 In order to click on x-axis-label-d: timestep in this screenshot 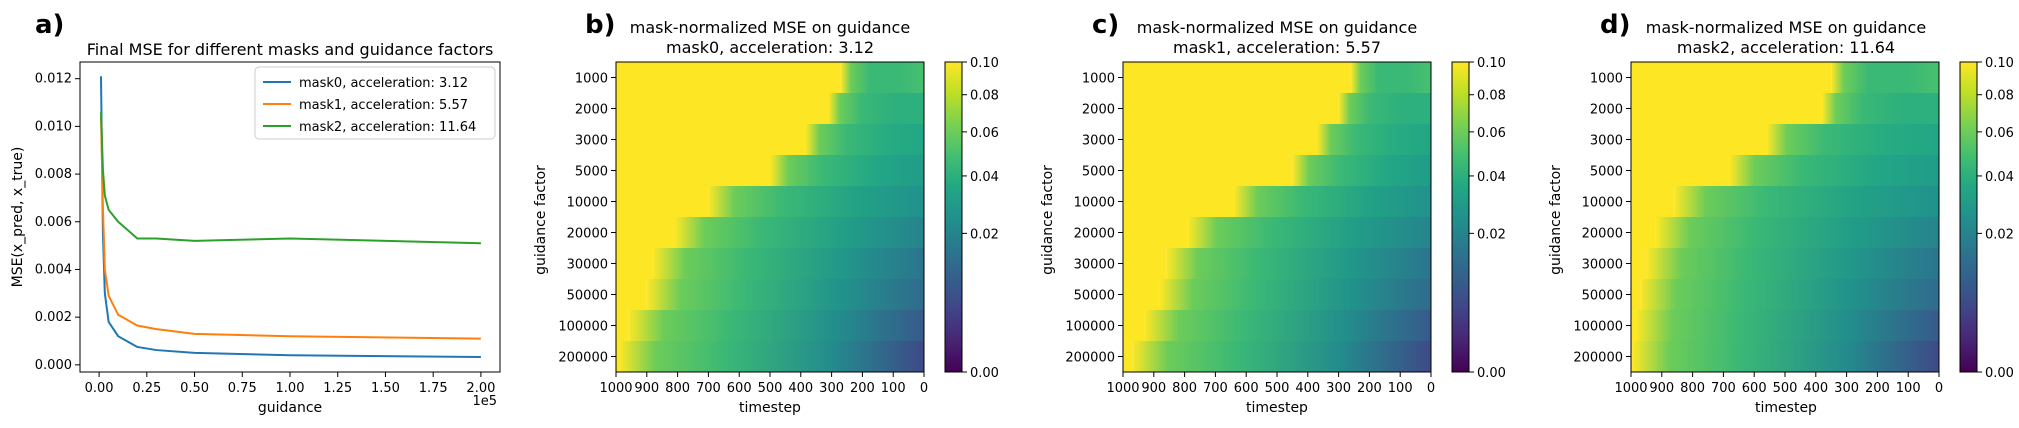, I will do `click(1786, 408)`.